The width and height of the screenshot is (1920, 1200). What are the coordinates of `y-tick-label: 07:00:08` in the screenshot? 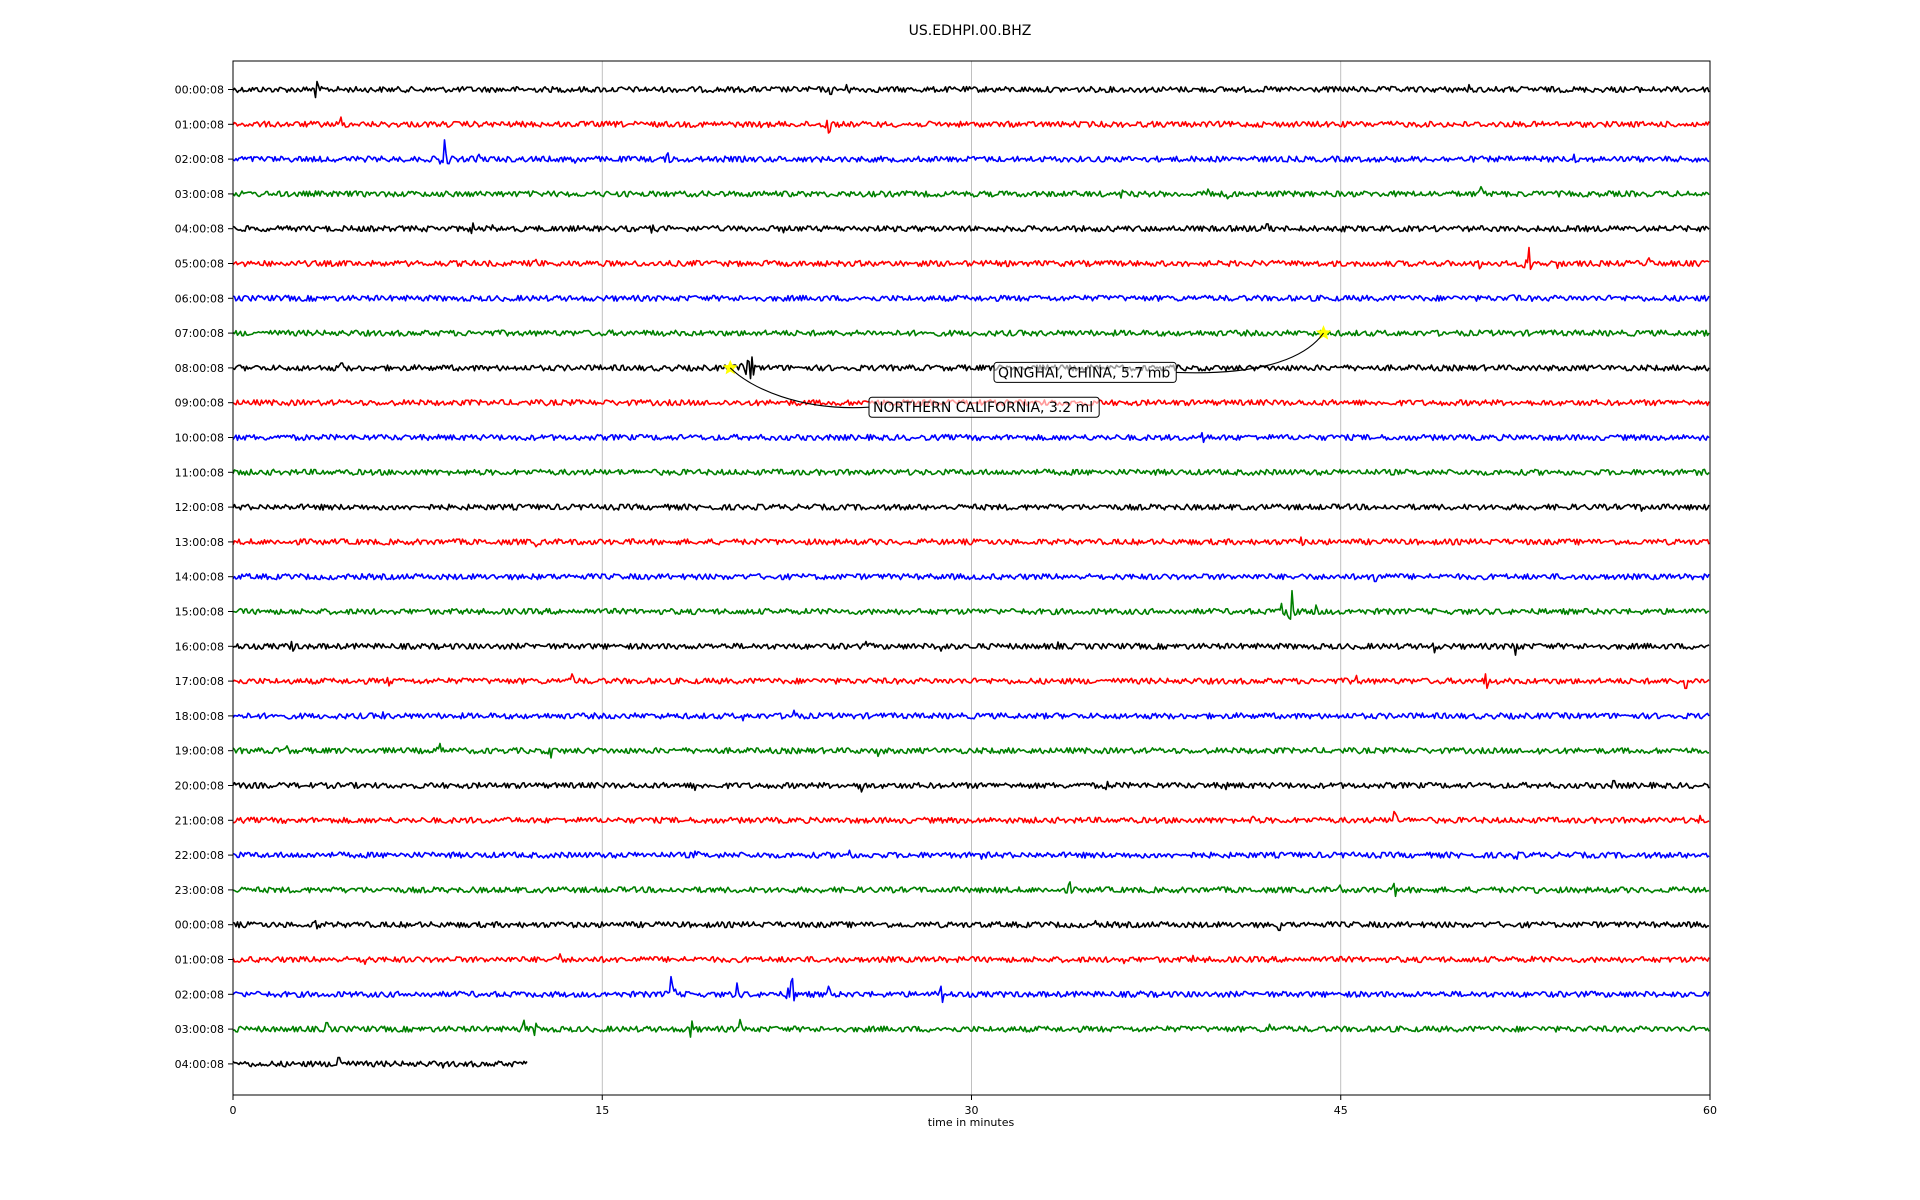 It's located at (199, 333).